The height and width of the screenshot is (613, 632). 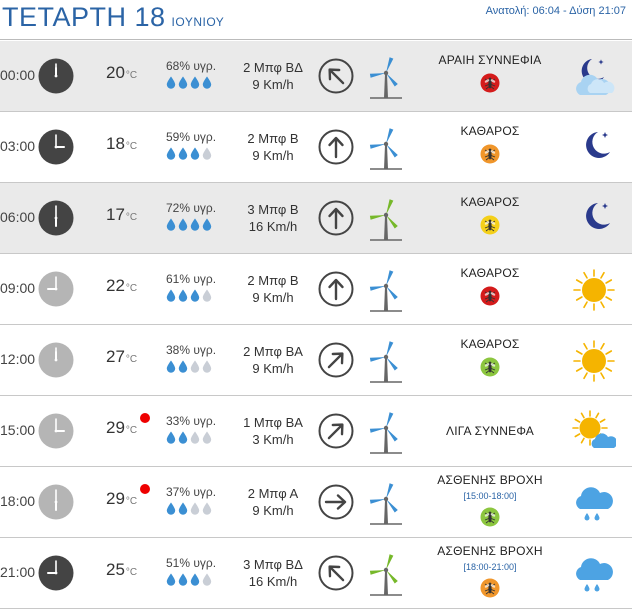 What do you see at coordinates (18, 430) in the screenshot?
I see `time-label: 15:00` at bounding box center [18, 430].